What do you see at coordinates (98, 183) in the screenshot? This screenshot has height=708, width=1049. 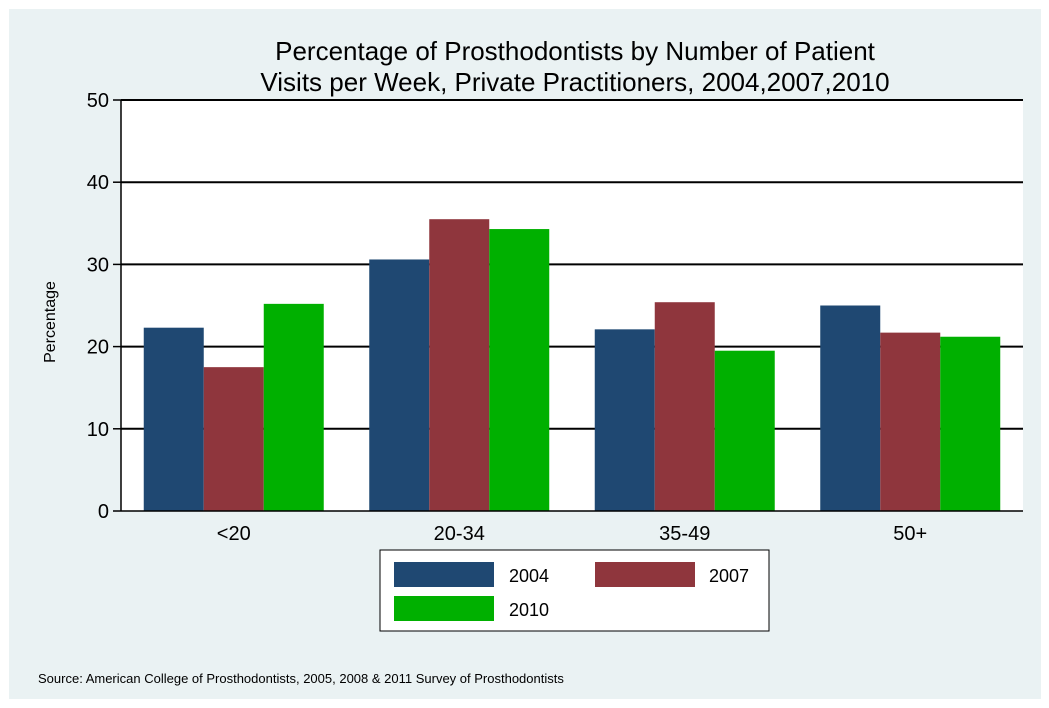 I see `y-tick-label-40: 40` at bounding box center [98, 183].